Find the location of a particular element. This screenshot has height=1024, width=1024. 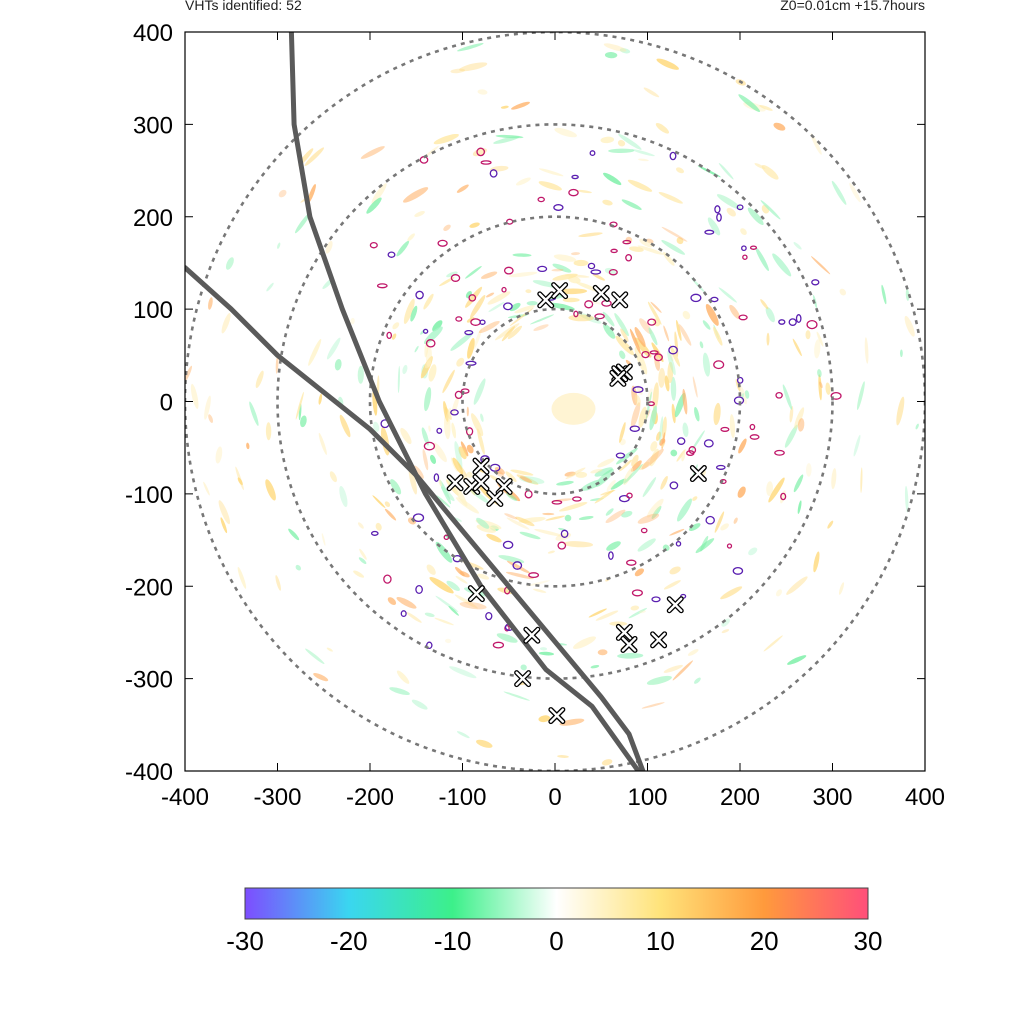

x-tick-label: 0 is located at coordinates (554, 797).